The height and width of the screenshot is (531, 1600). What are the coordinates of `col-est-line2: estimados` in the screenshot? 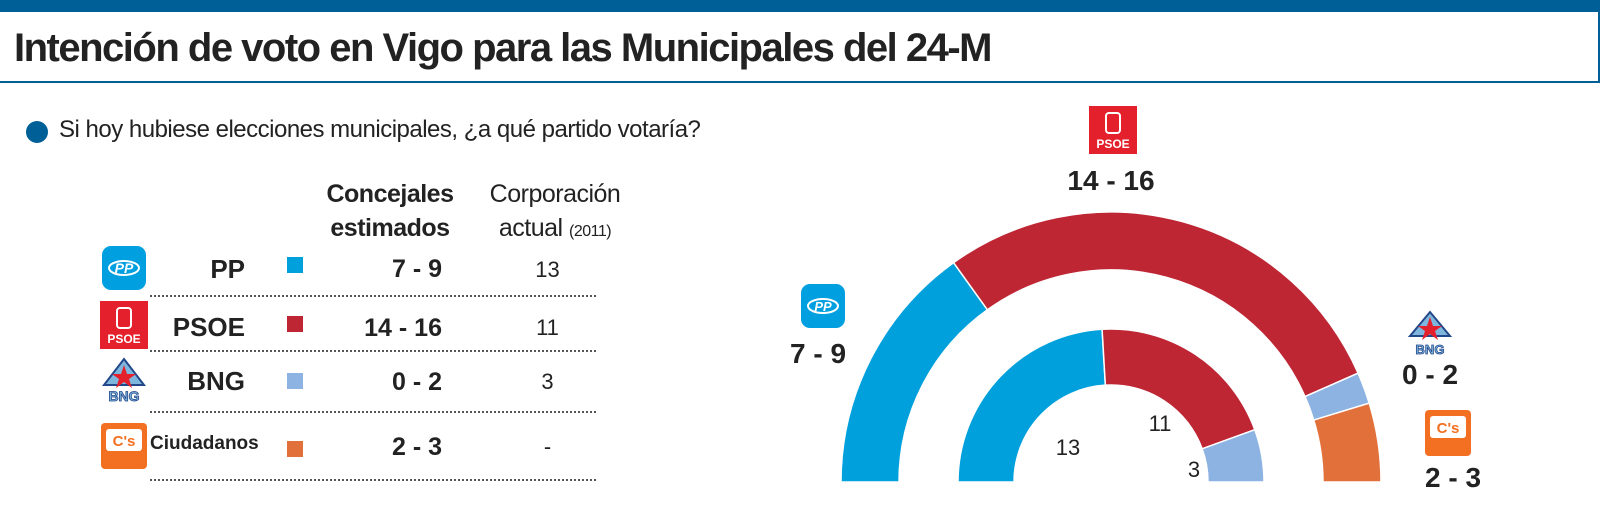 It's located at (390, 228).